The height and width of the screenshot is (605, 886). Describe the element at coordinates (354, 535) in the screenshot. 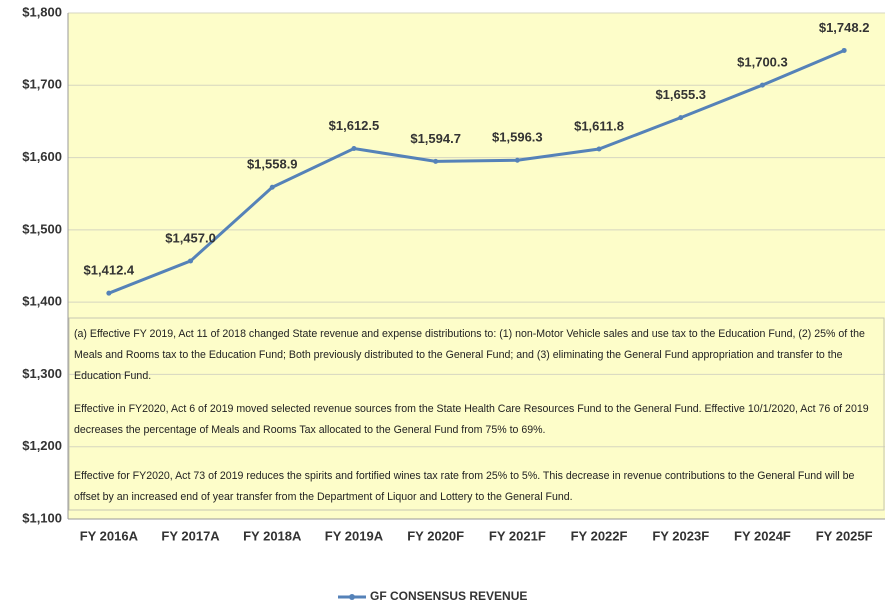

I see `x-tick-label: FY 2019A` at that location.